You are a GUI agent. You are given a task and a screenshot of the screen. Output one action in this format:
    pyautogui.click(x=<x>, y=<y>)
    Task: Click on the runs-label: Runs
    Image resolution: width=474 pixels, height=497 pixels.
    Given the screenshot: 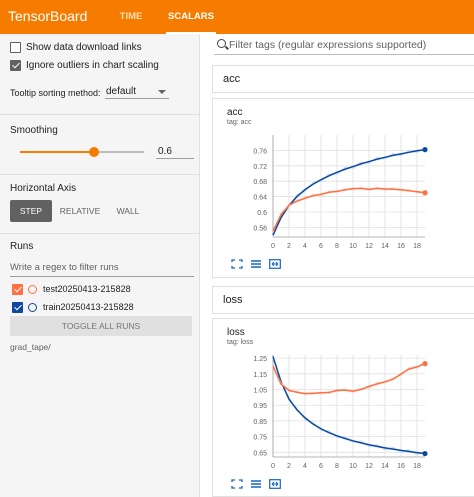 What is the action you would take?
    pyautogui.click(x=22, y=246)
    